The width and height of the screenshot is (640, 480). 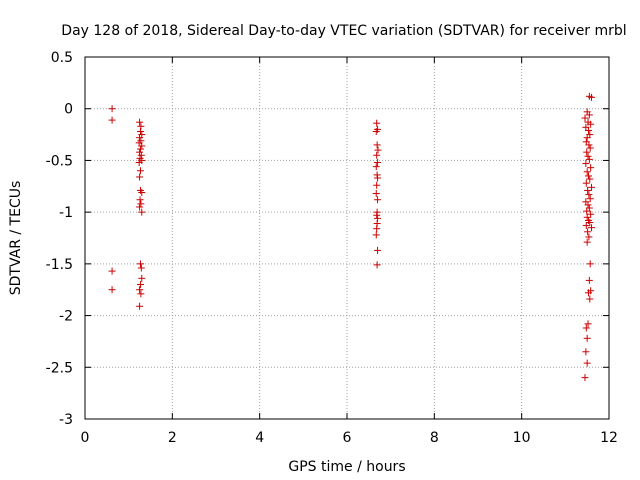 I want to click on x-tick-label: 8, so click(x=434, y=438).